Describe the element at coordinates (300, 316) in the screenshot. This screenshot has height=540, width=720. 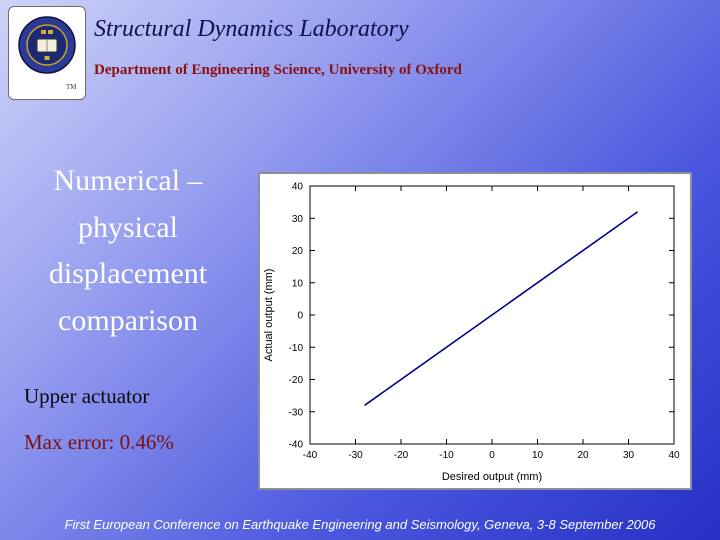
I see `y-tick-label: 0` at that location.